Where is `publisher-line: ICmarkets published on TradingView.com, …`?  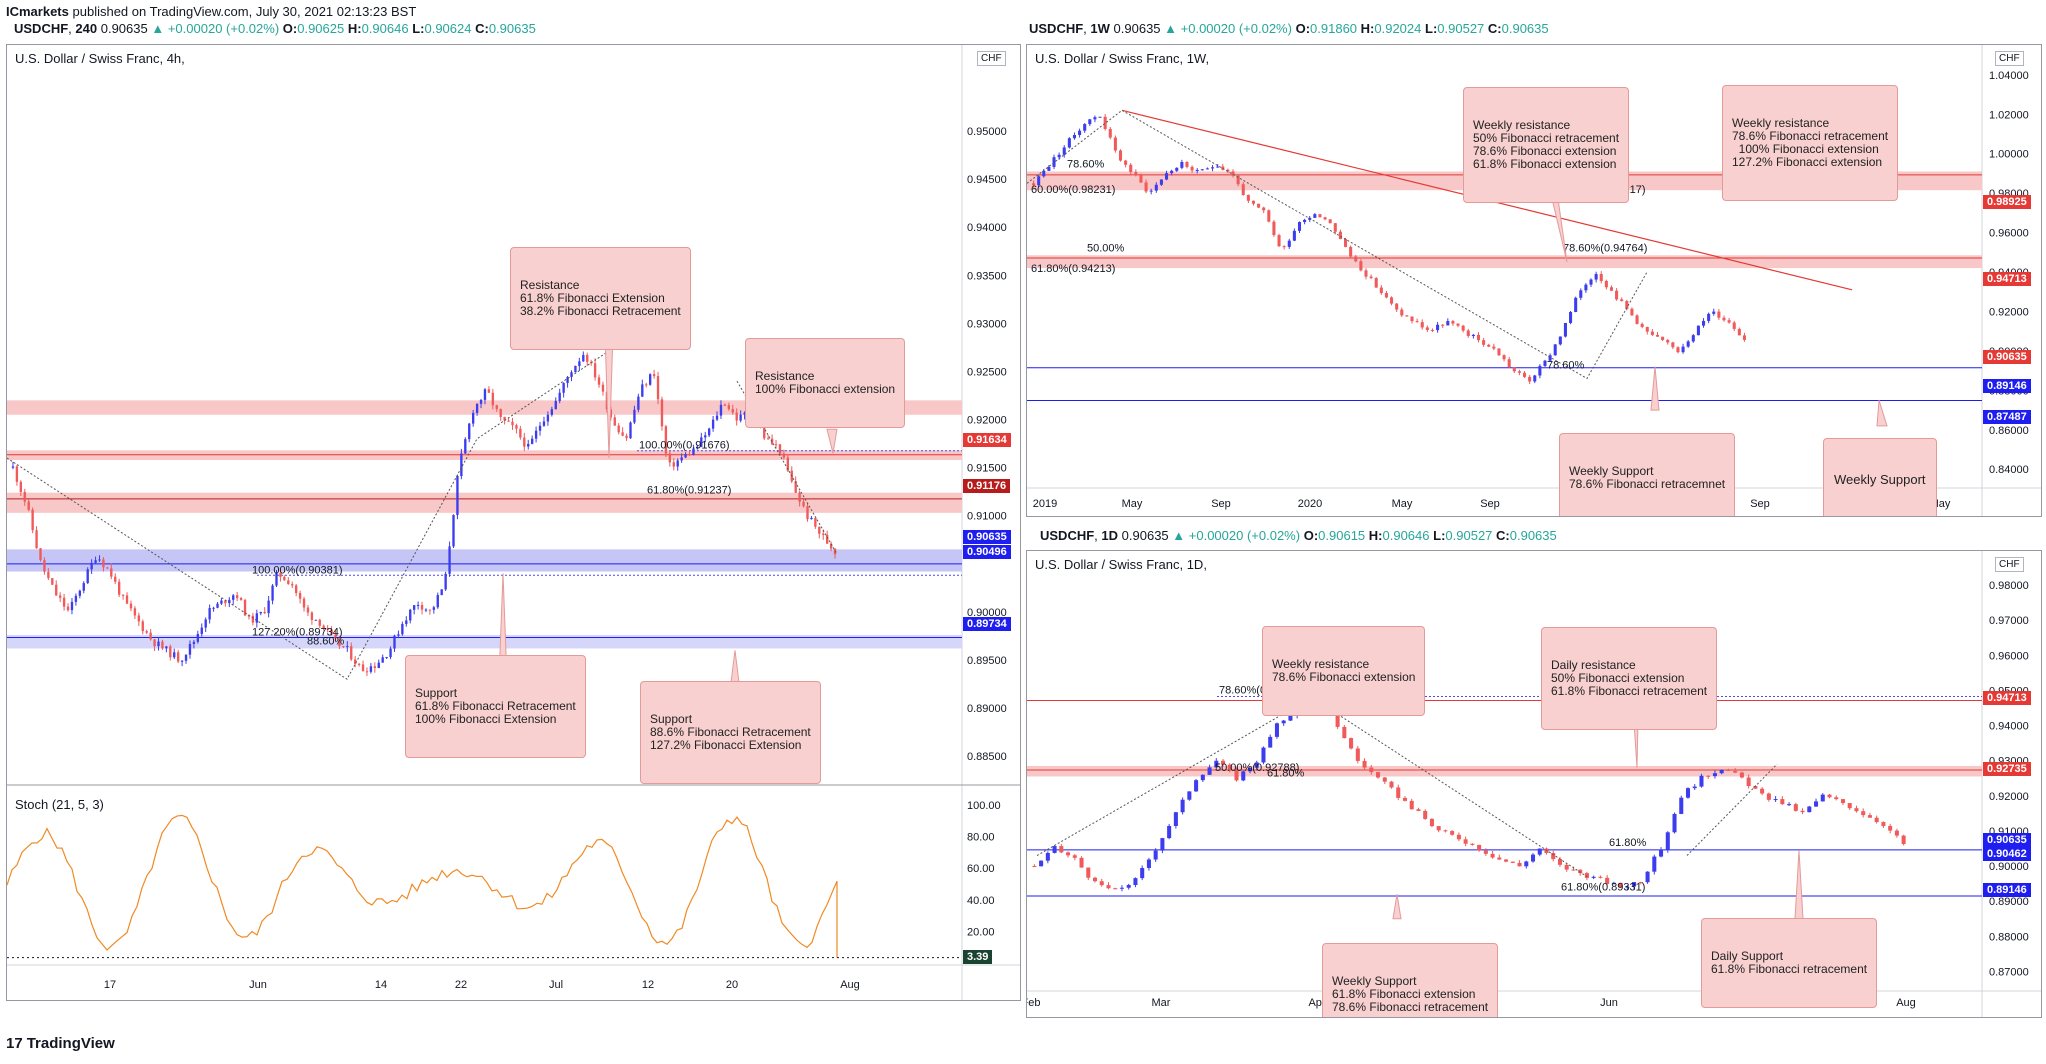 publisher-line: ICmarkets published on TradingView.com, … is located at coordinates (211, 11).